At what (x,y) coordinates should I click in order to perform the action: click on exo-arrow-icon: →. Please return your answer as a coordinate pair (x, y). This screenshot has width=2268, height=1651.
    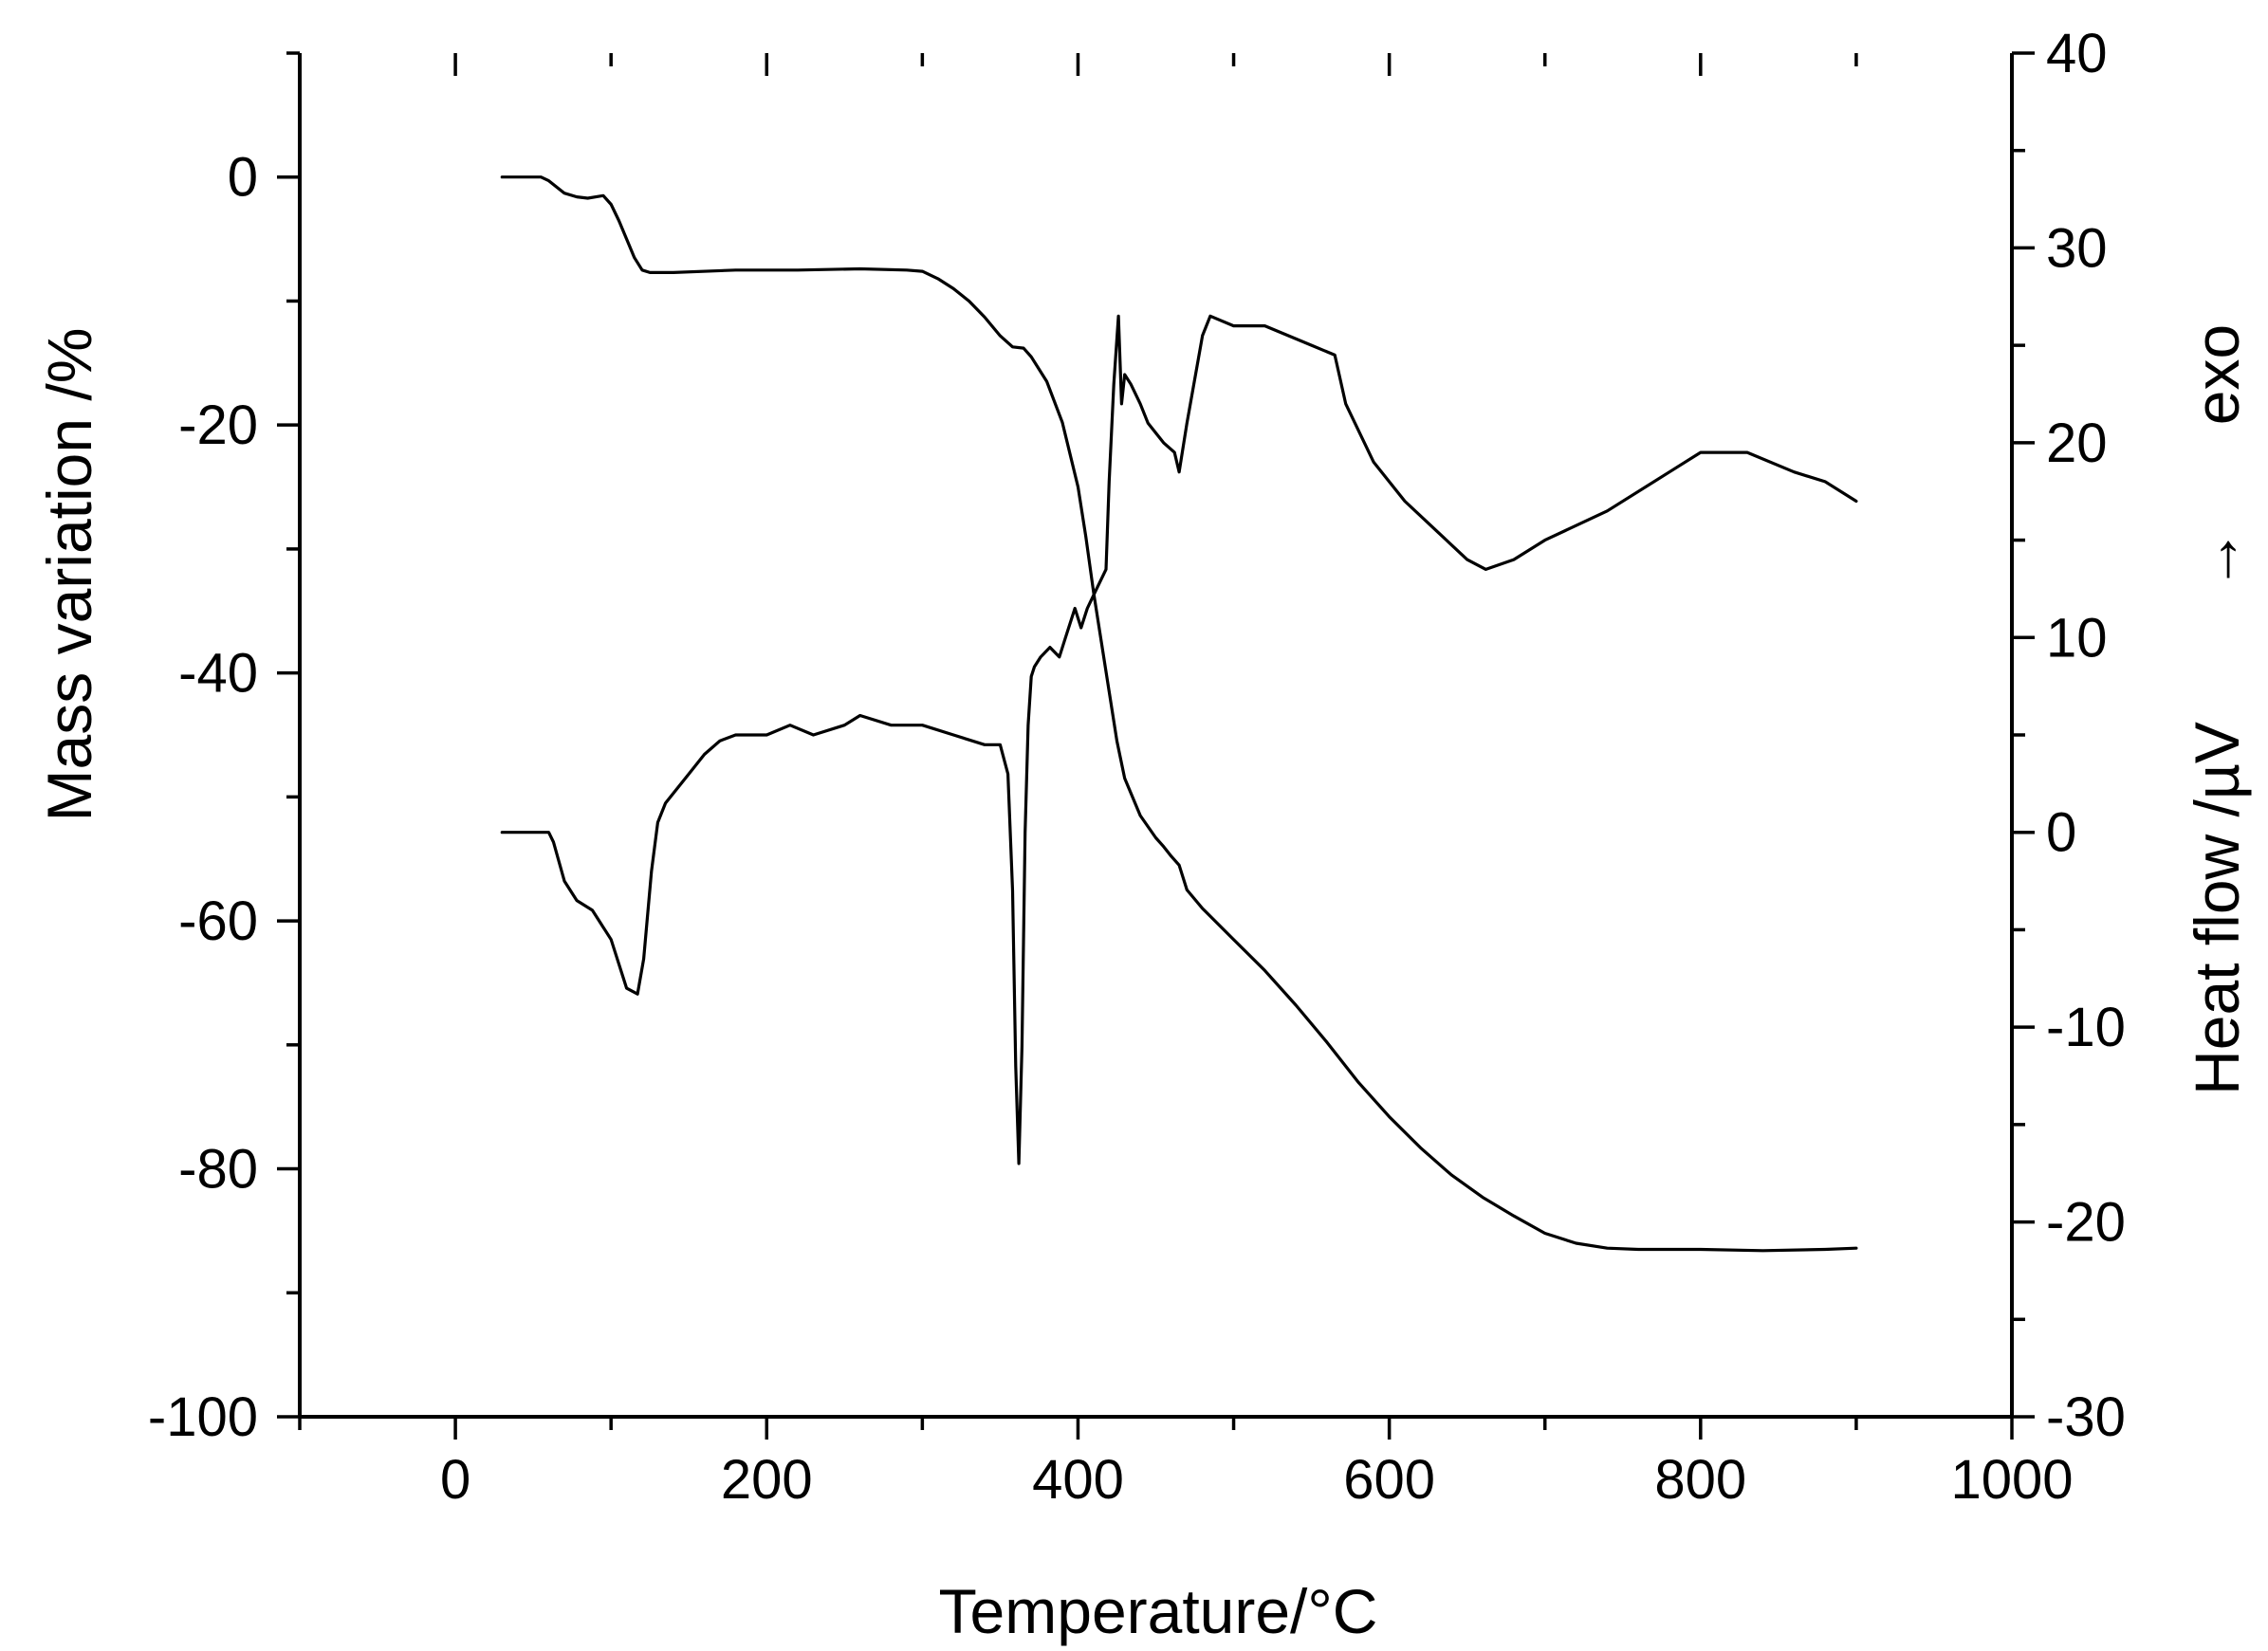
    Looking at the image, I should click on (2217, 560).